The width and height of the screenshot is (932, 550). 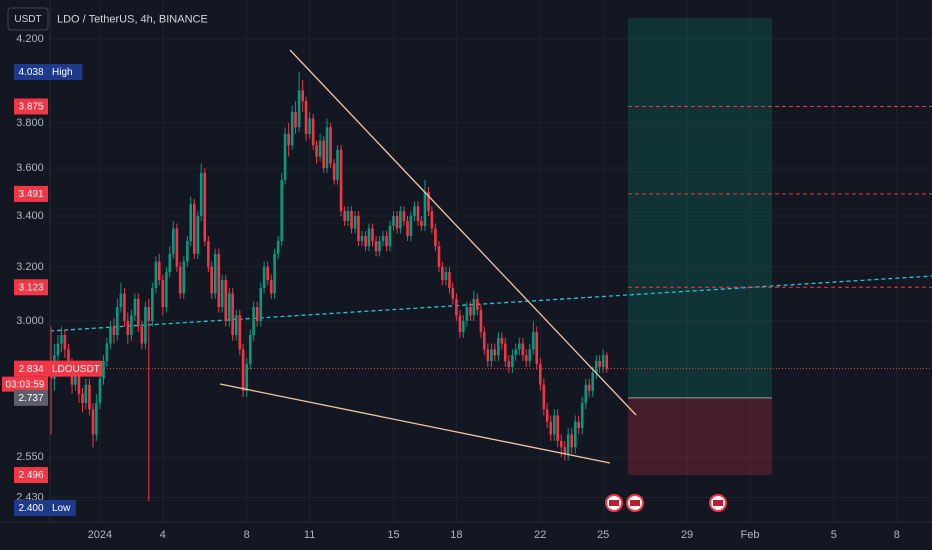 I want to click on price-badge-label: 3.875, so click(x=30, y=107).